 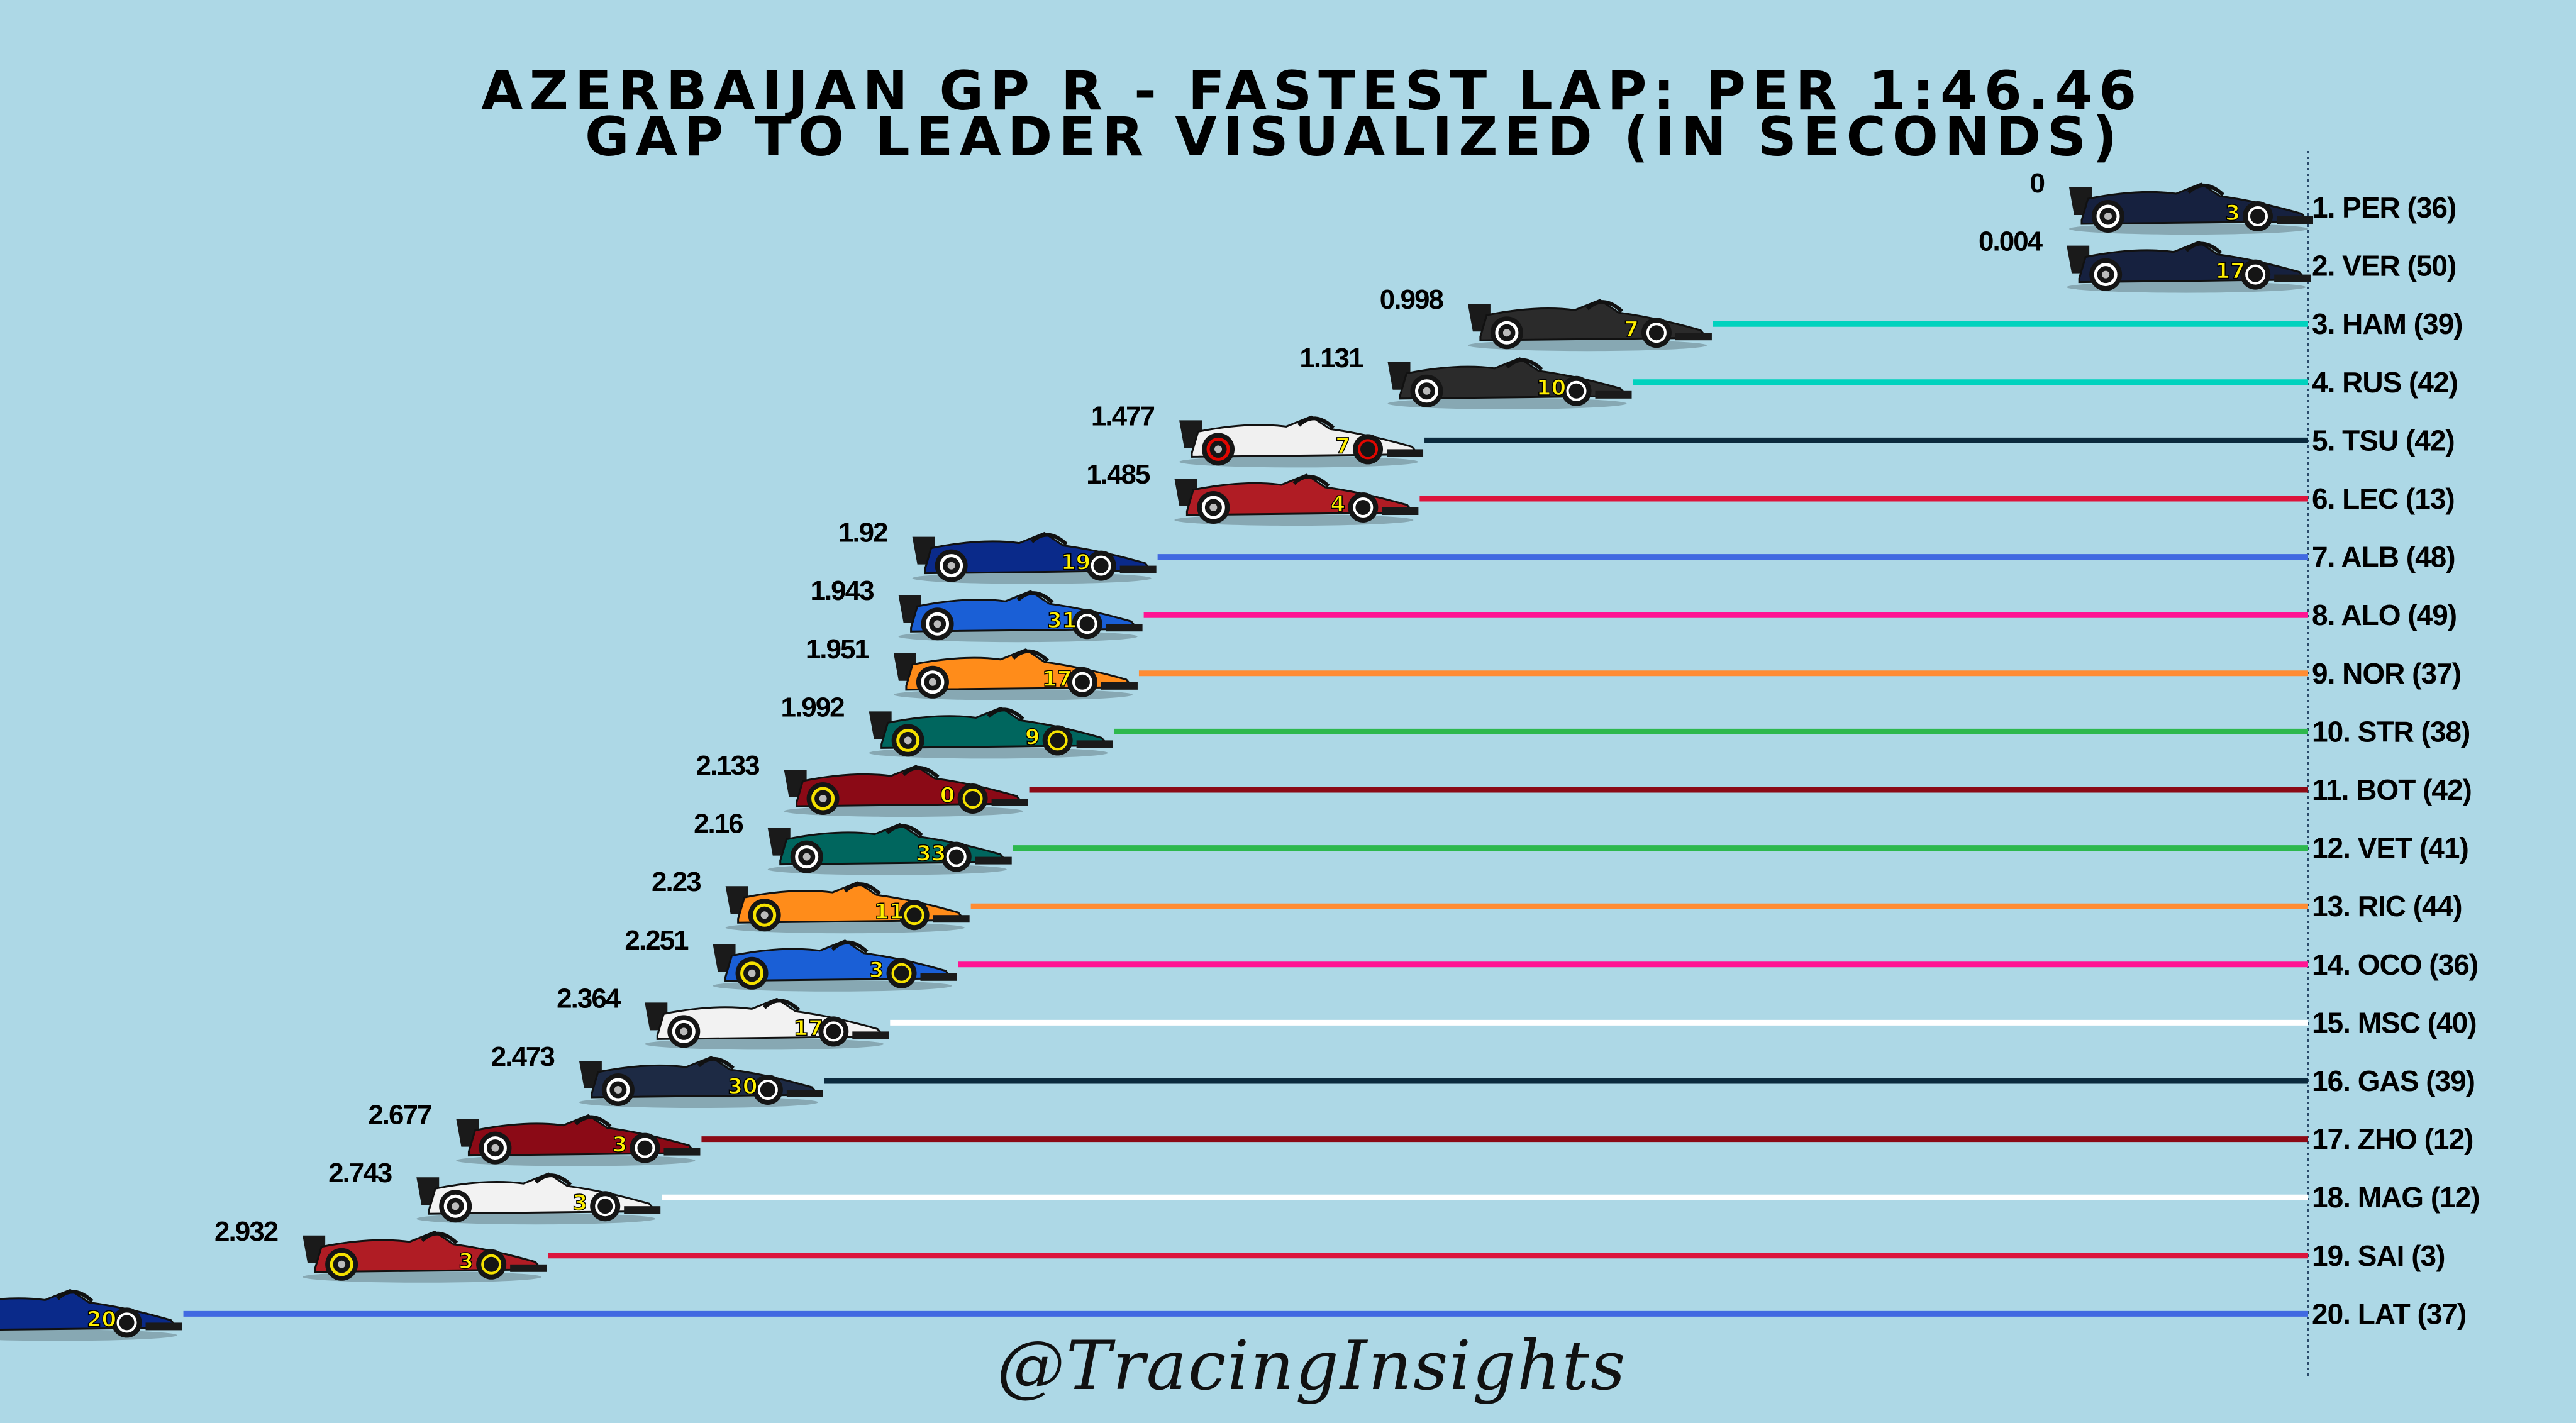 What do you see at coordinates (589, 998) in the screenshot?
I see `gap-value-label: 2.364` at bounding box center [589, 998].